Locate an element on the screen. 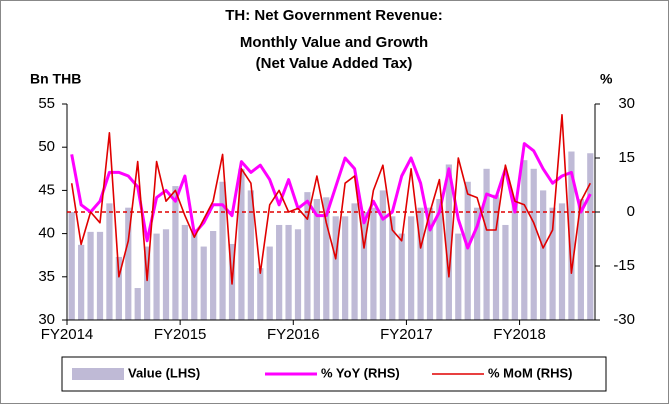  legend-label: Value (LHS) is located at coordinates (164, 372).